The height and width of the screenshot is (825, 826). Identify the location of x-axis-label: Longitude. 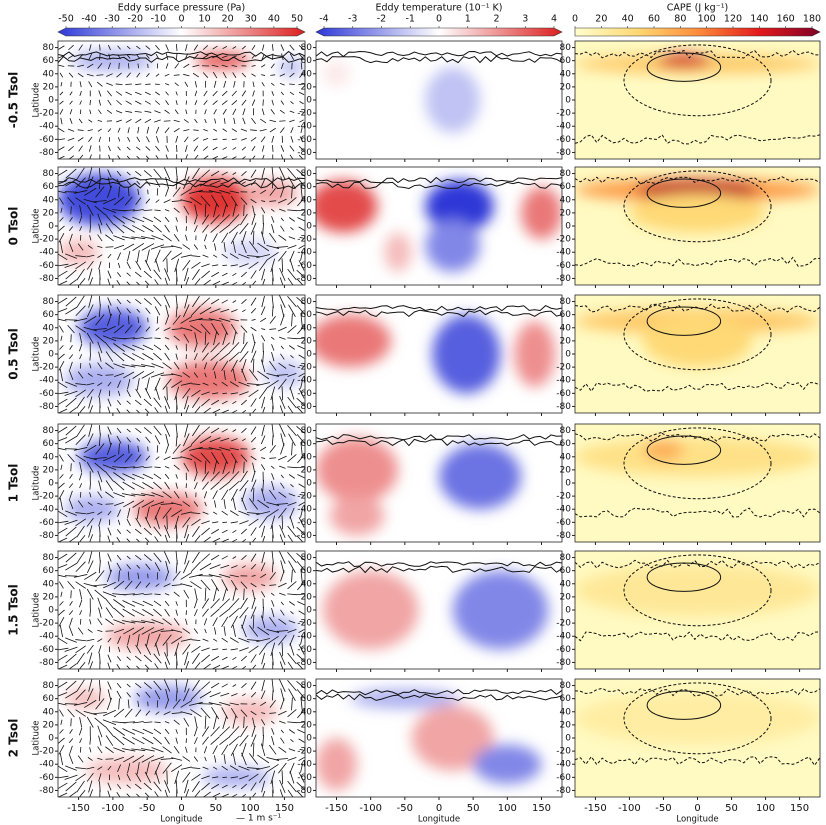
(181, 820).